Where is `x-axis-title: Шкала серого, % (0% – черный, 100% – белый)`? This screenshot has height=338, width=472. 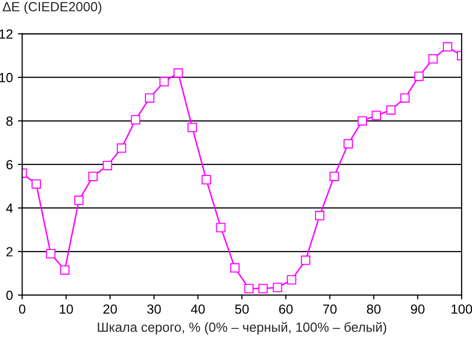
x-axis-title: Шкала серого, % (0% – черный, 100% – белый) is located at coordinates (242, 328).